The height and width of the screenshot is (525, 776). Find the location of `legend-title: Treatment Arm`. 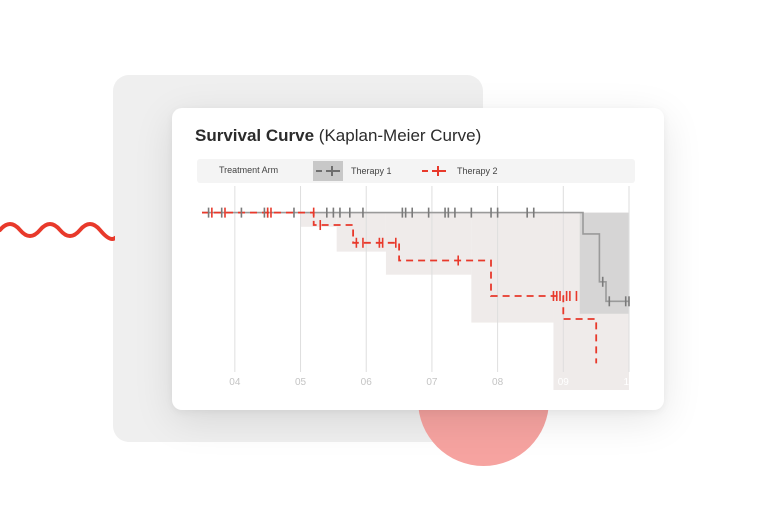

legend-title: Treatment Arm is located at coordinates (249, 170).